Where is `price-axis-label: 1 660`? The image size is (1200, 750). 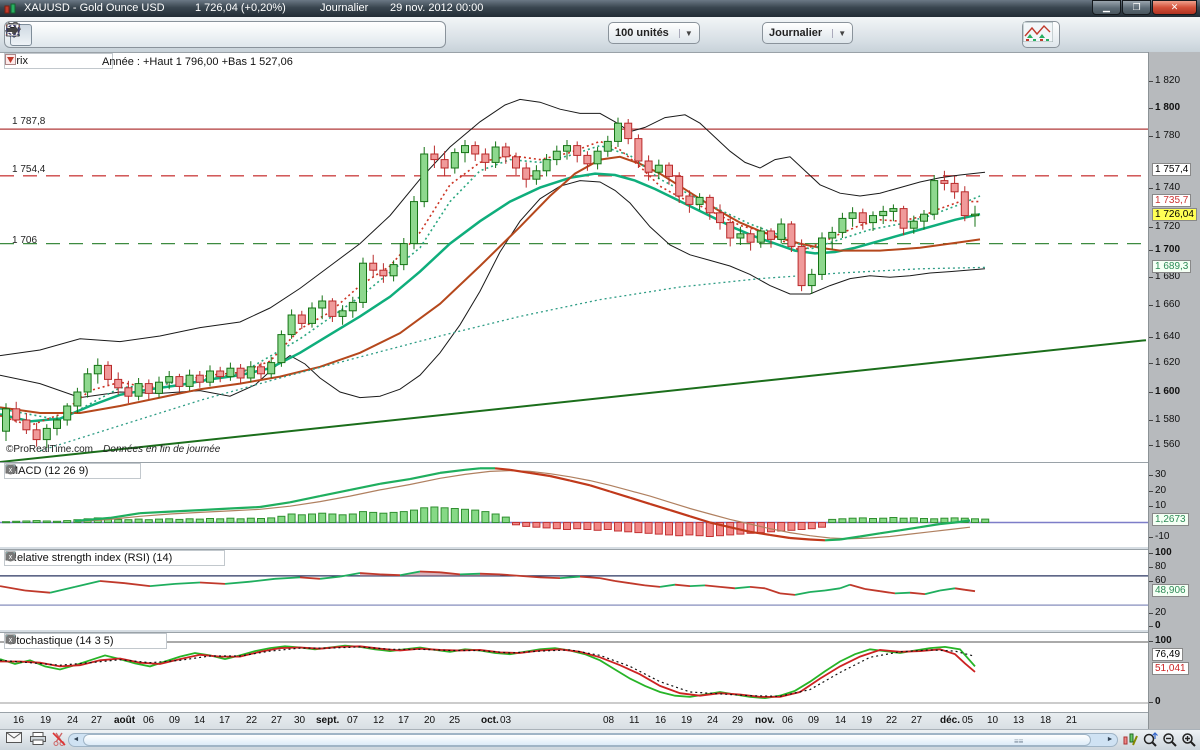 price-axis-label: 1 660 is located at coordinates (1168, 304).